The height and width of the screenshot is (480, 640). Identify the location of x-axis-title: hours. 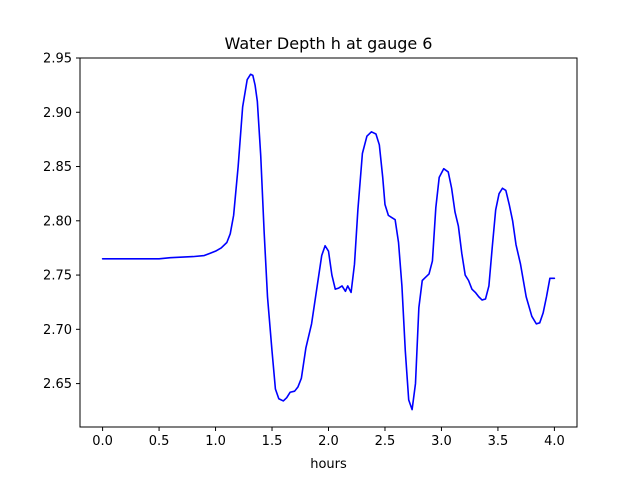
(328, 464).